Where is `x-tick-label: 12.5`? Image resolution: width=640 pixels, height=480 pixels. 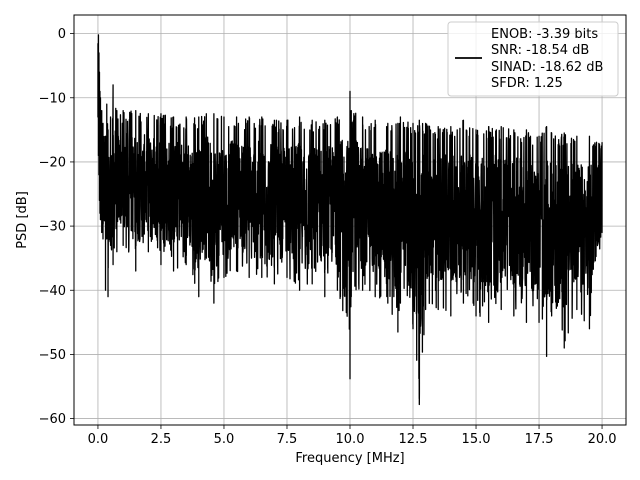
x-tick-label: 12.5 is located at coordinates (413, 439).